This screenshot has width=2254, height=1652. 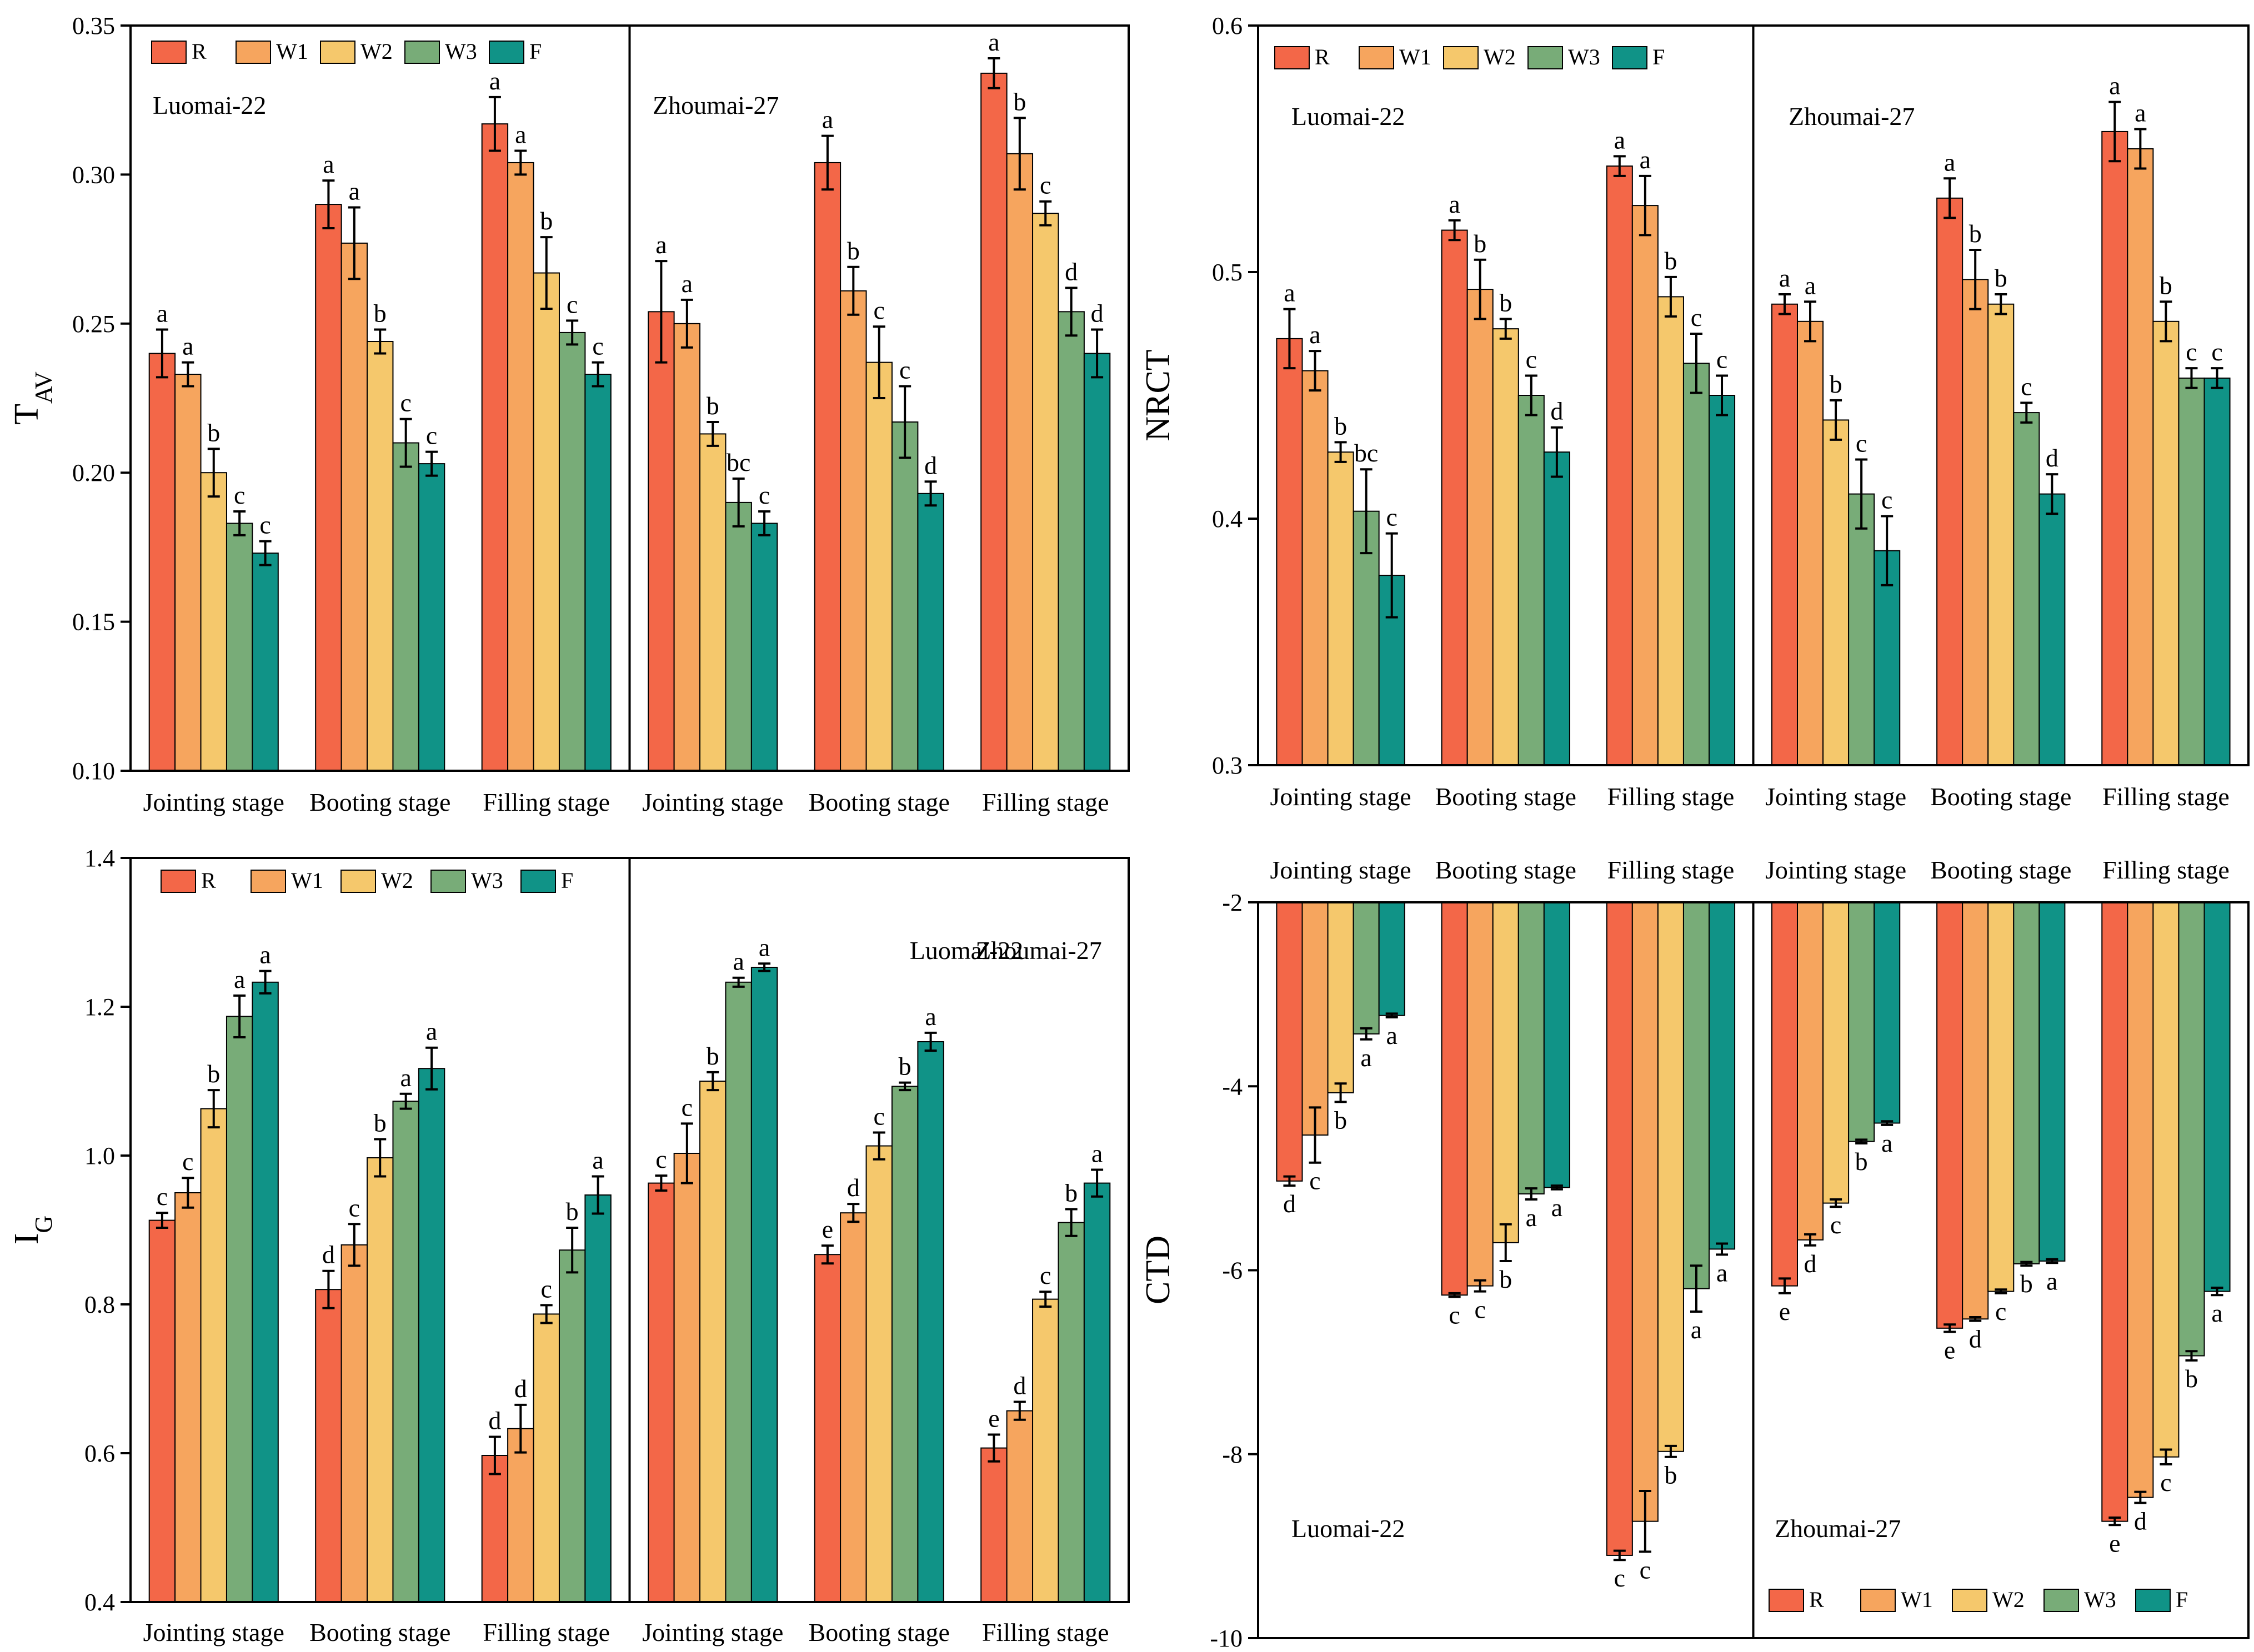 What do you see at coordinates (1545, 57) in the screenshot?
I see `legend-swatch-w3` at bounding box center [1545, 57].